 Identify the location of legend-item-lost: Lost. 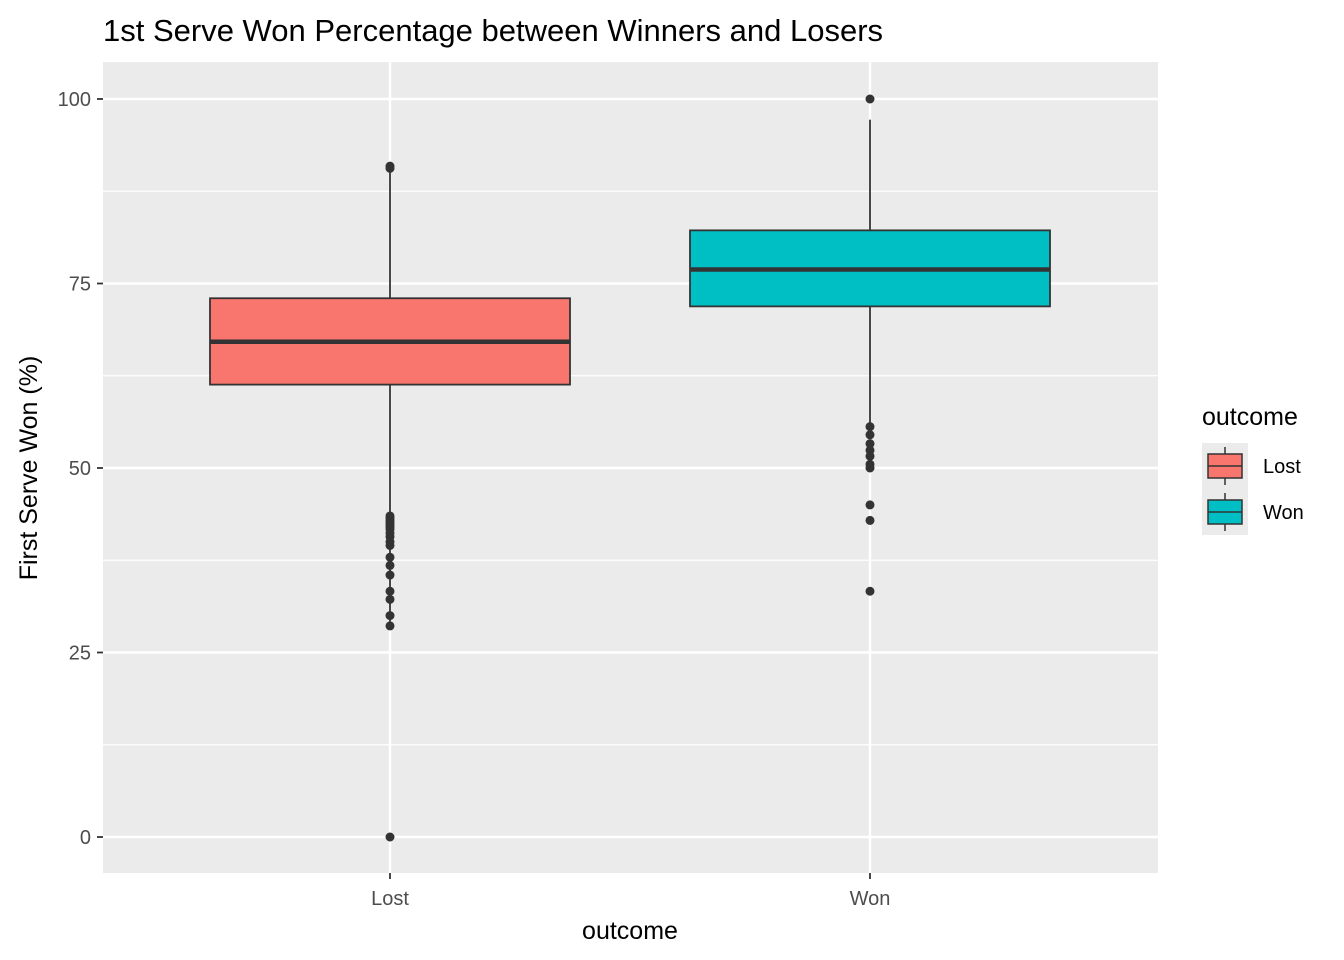
(1251, 466).